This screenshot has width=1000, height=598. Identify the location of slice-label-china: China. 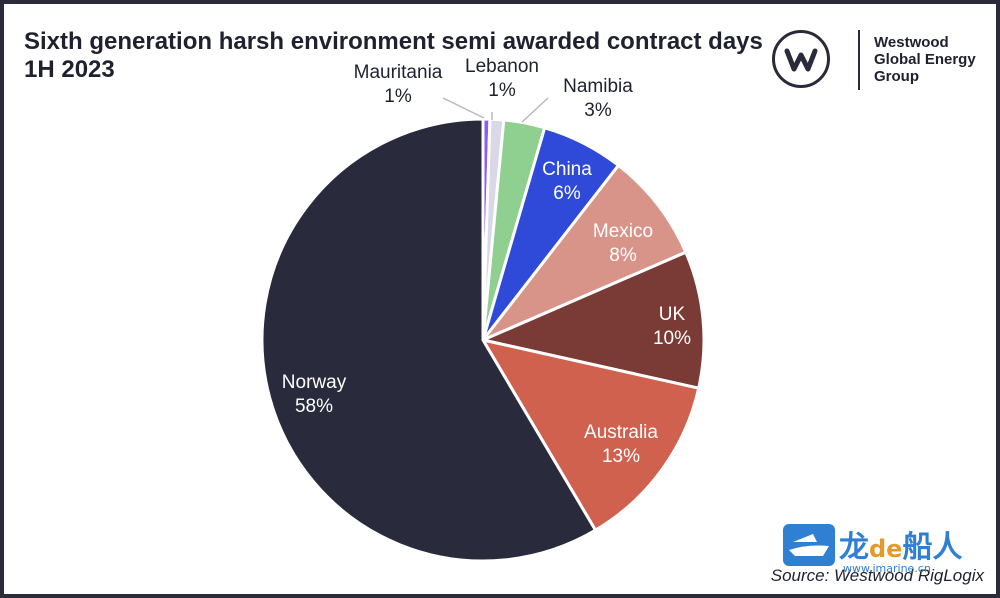
(567, 169).